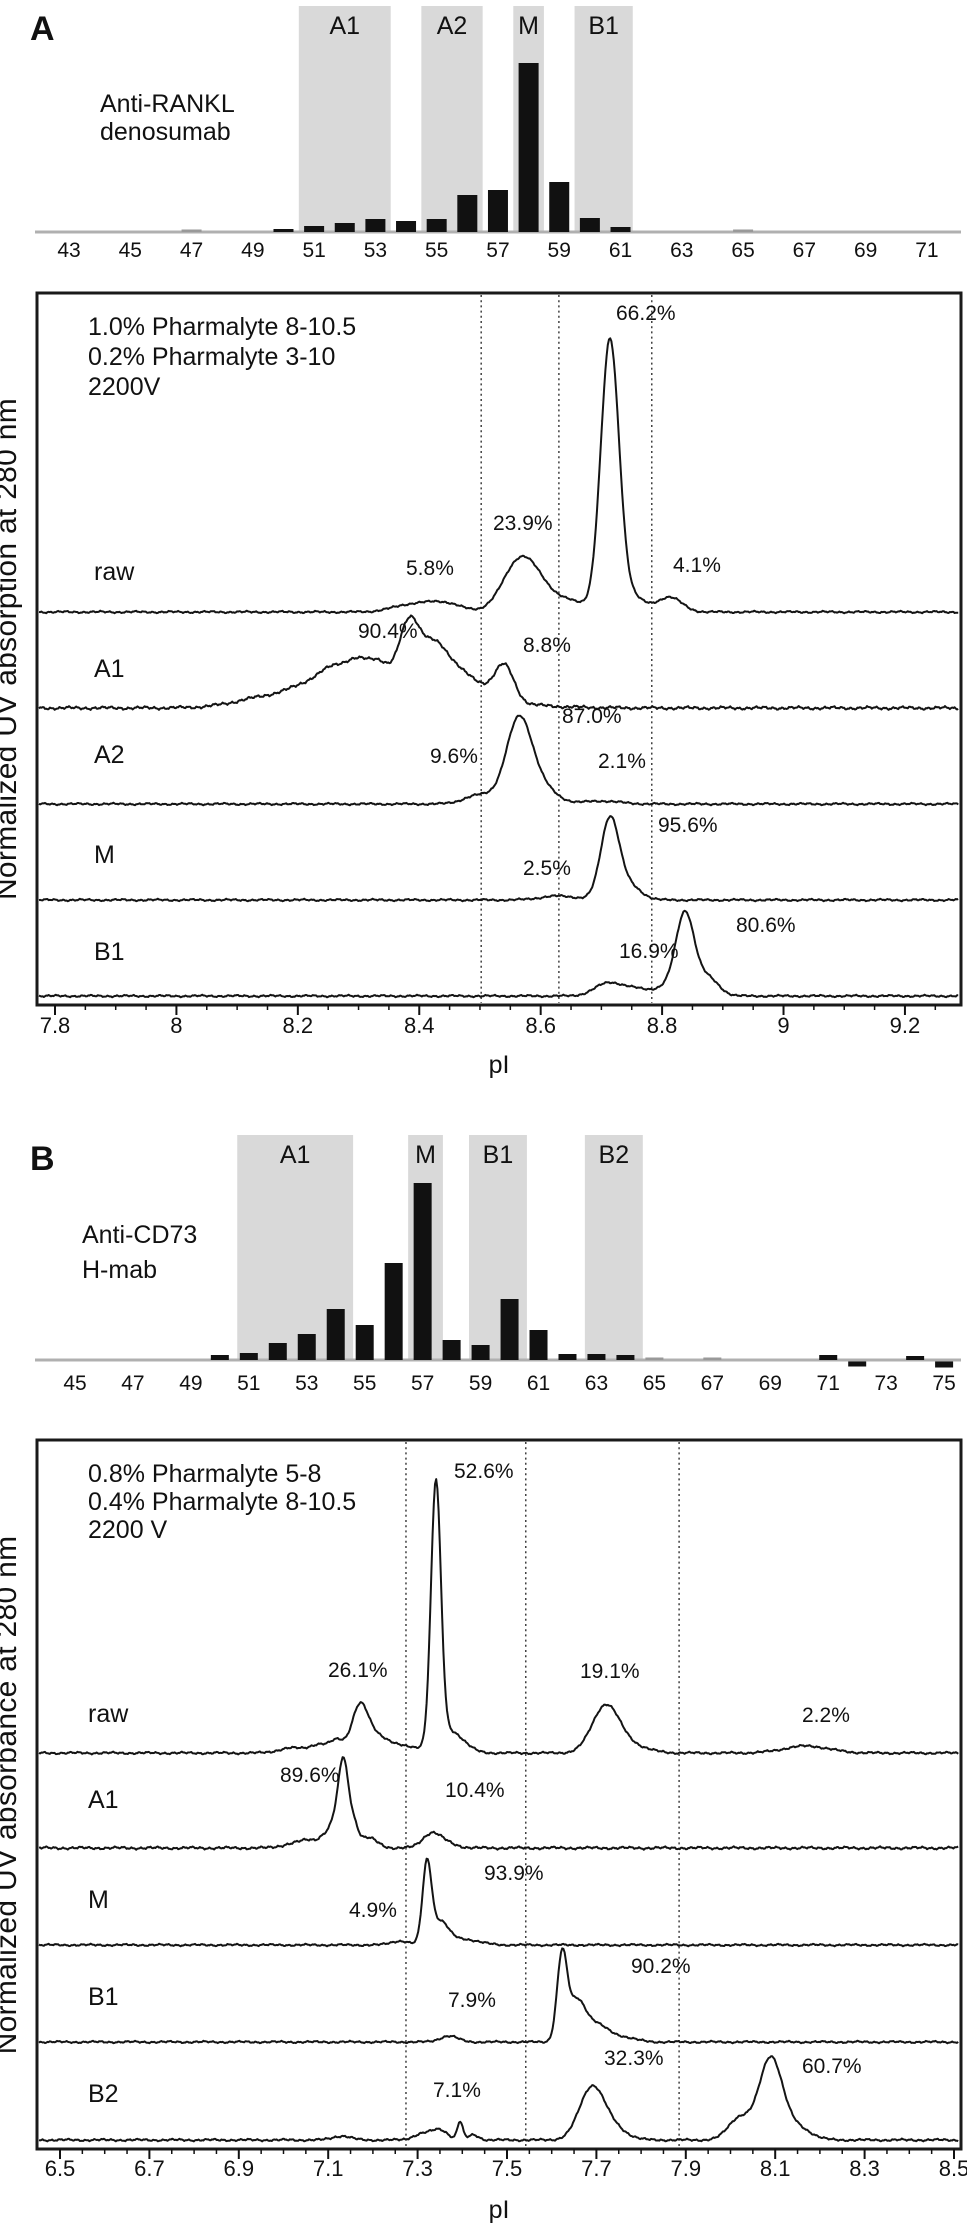 Image resolution: width=967 pixels, height=2238 pixels. I want to click on trace-path-B2, so click(498, 2099).